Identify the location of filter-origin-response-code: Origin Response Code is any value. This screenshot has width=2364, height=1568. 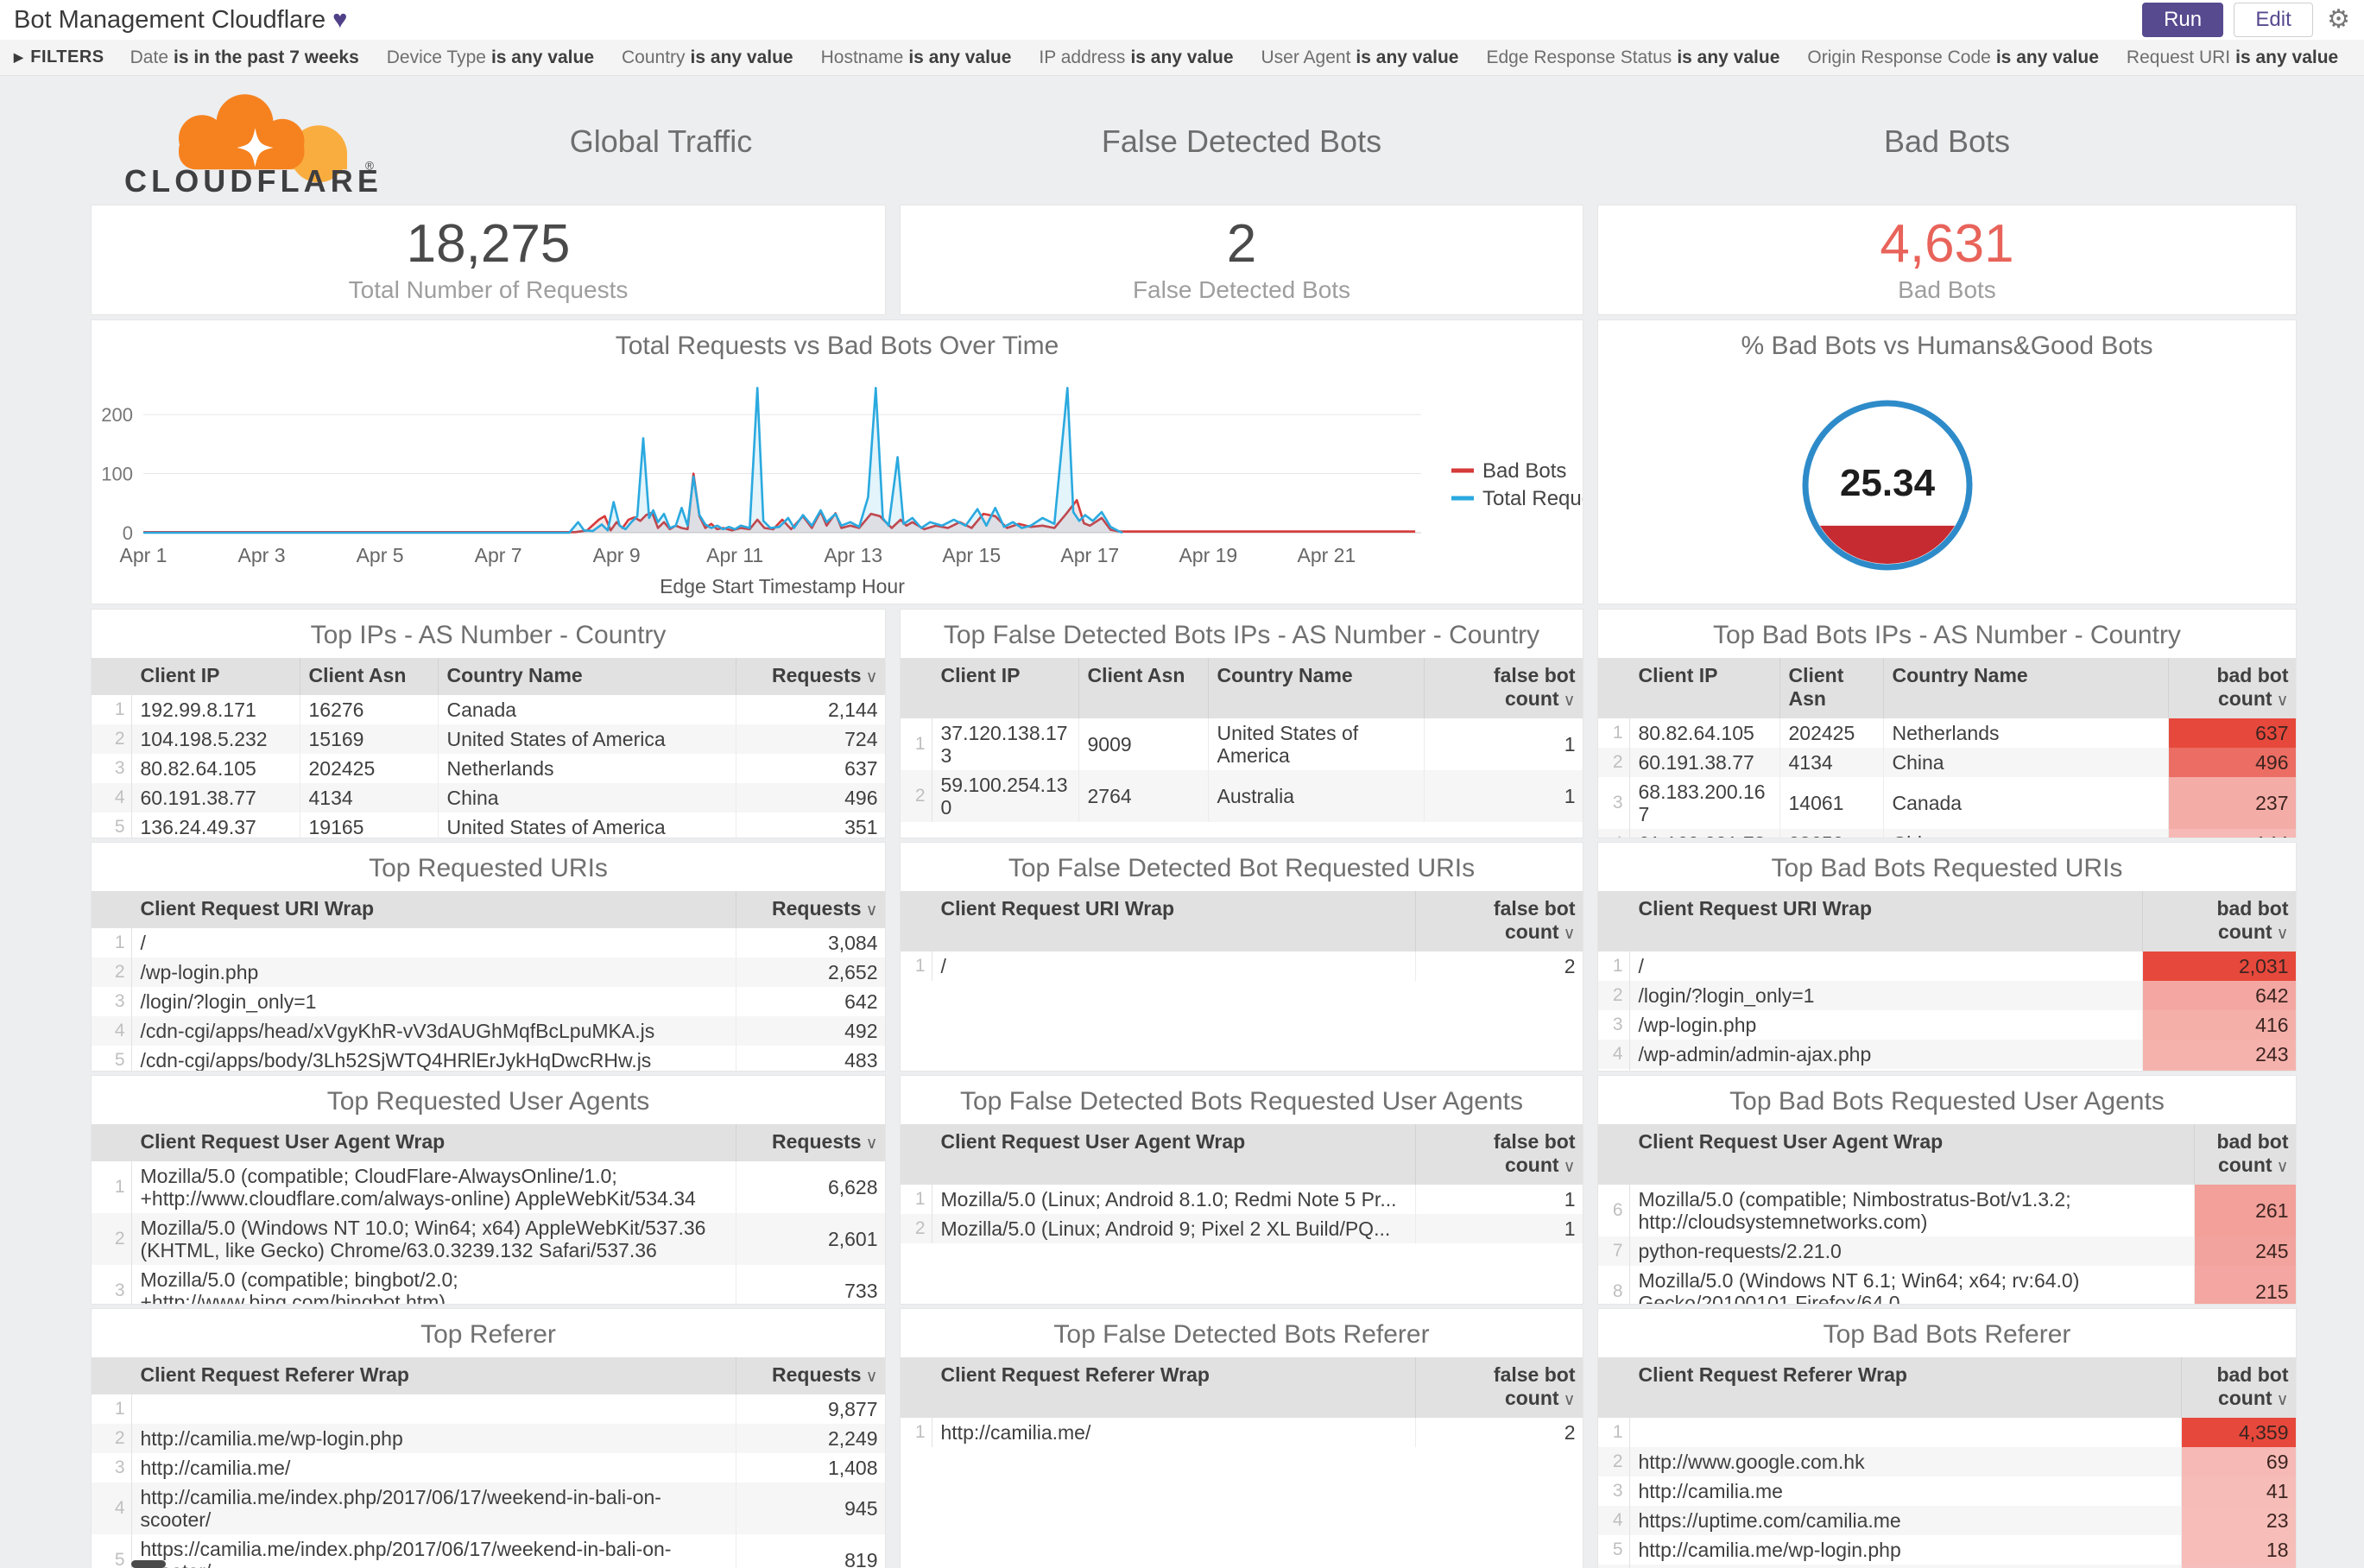
(1953, 57).